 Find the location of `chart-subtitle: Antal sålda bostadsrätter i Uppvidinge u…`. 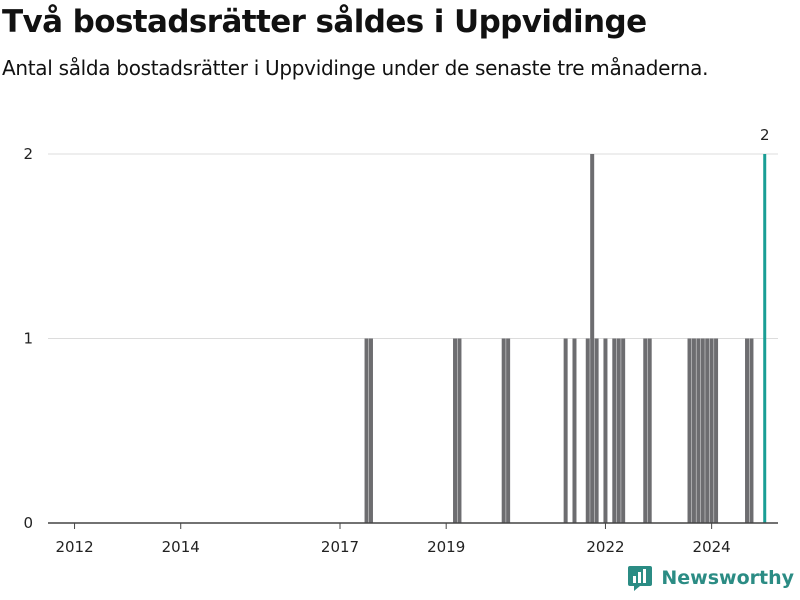

chart-subtitle: Antal sålda bostadsrätter i Uppvidinge u… is located at coordinates (355, 68).